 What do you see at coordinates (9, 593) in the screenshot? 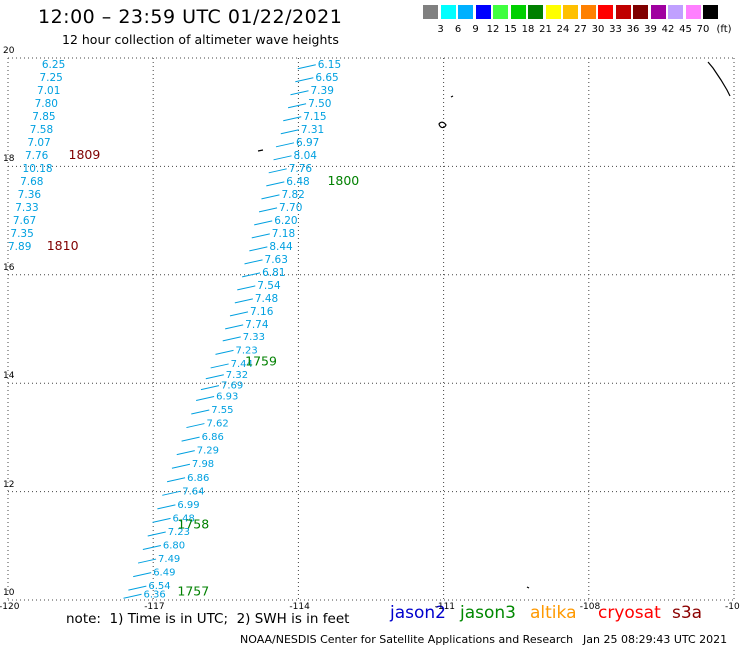
I see `y-tick-label: 10` at bounding box center [9, 593].